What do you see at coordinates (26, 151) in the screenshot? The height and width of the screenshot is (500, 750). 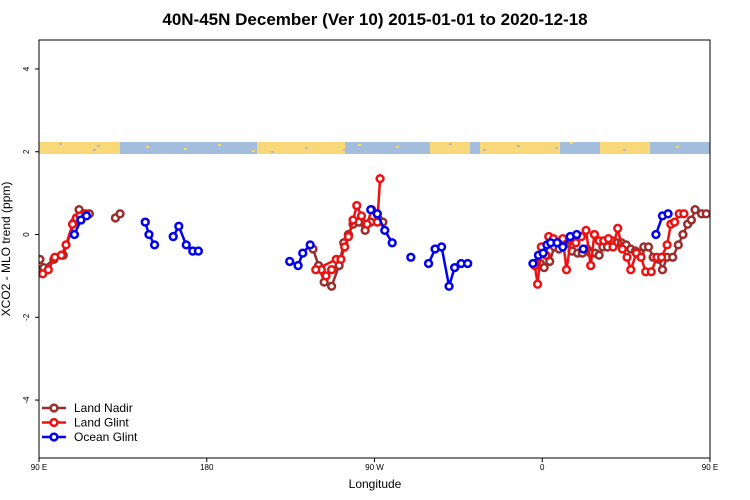 I see `y-tick-label: 2` at bounding box center [26, 151].